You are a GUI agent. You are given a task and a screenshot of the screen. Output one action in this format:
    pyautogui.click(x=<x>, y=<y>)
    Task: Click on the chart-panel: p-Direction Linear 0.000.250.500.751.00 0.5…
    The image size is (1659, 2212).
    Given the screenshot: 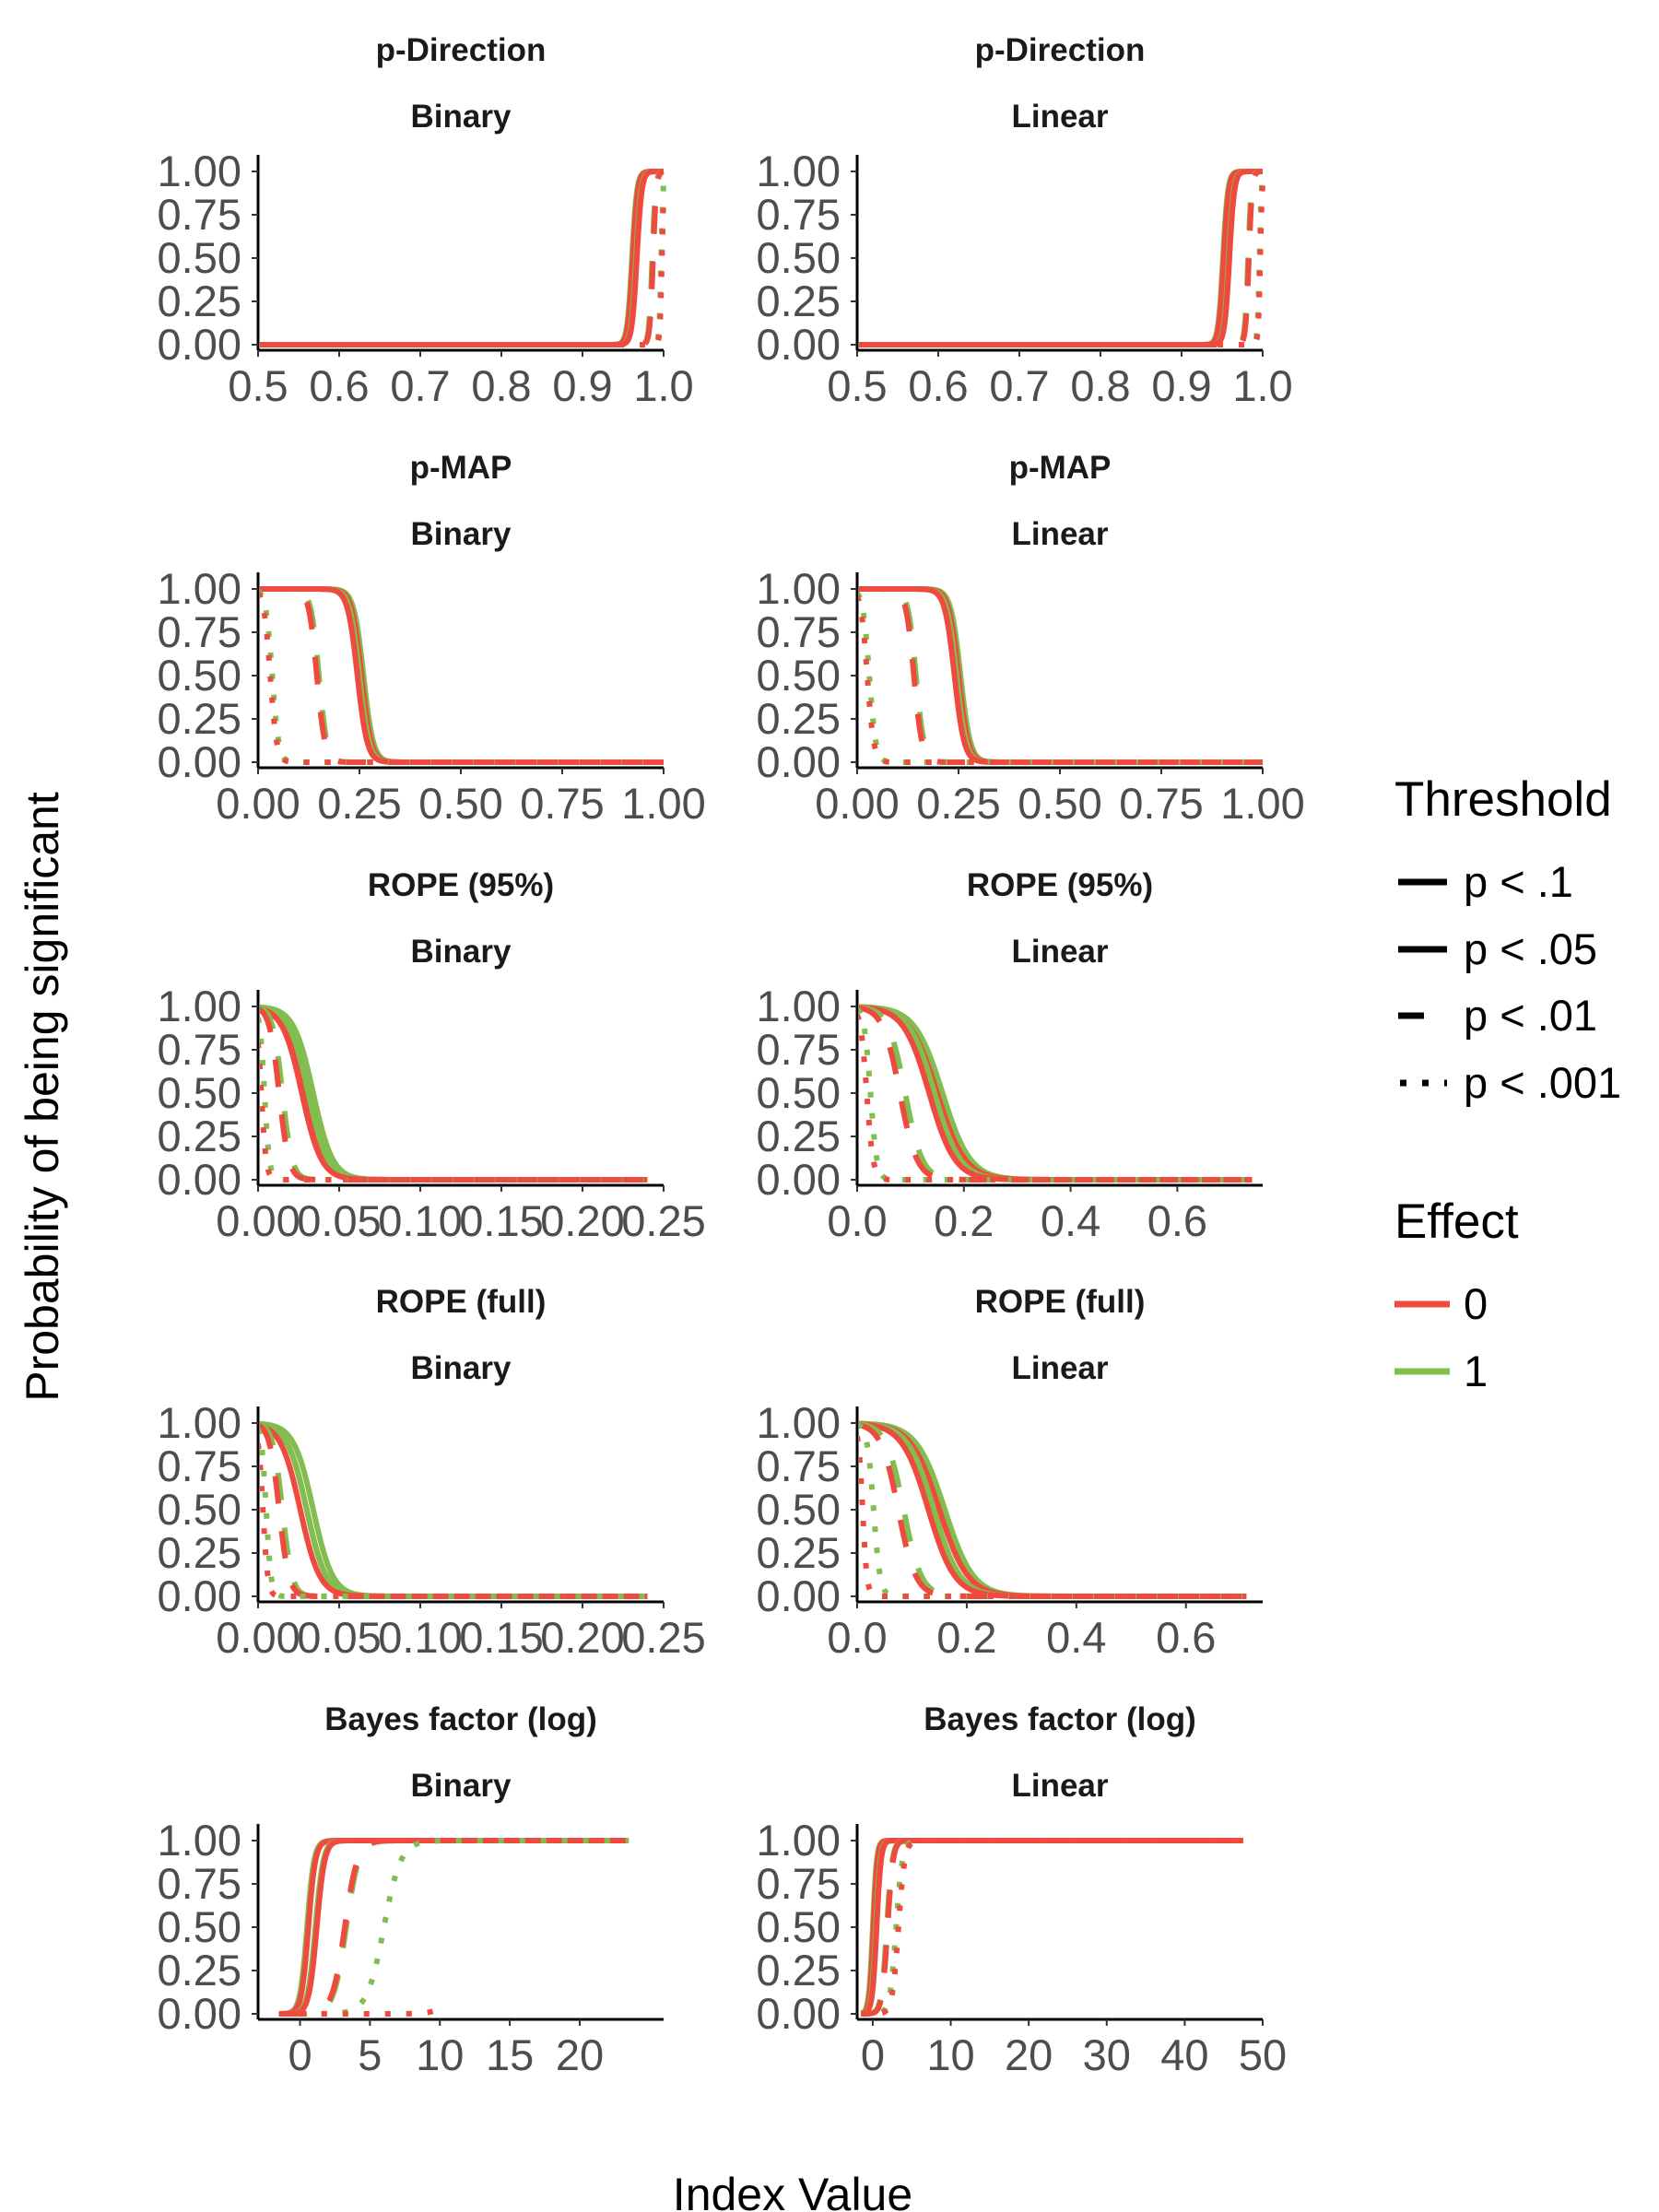 What is the action you would take?
    pyautogui.click(x=1025, y=221)
    